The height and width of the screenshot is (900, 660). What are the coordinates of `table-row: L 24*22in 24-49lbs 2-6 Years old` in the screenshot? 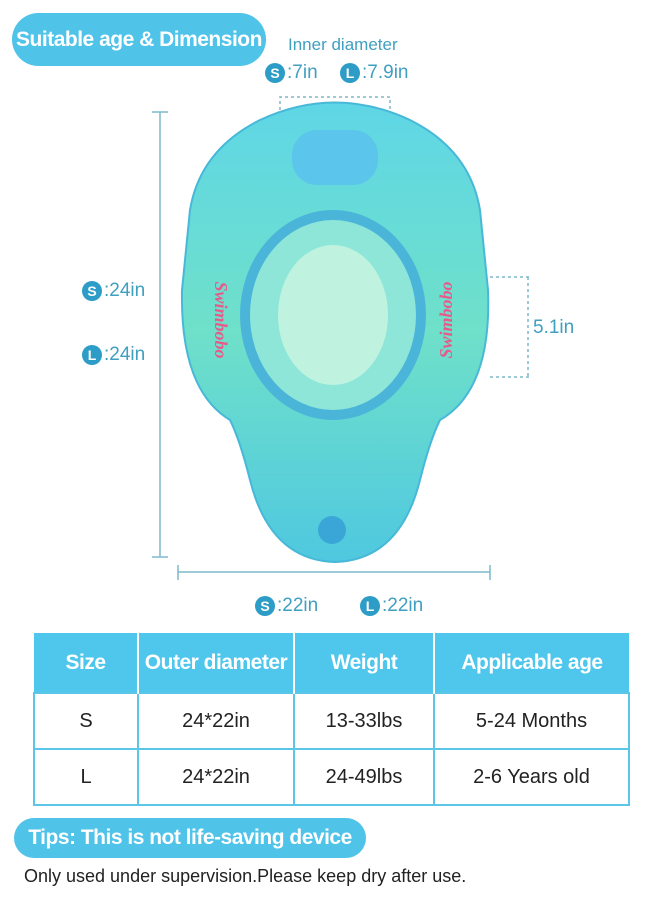 It's located at (331, 777).